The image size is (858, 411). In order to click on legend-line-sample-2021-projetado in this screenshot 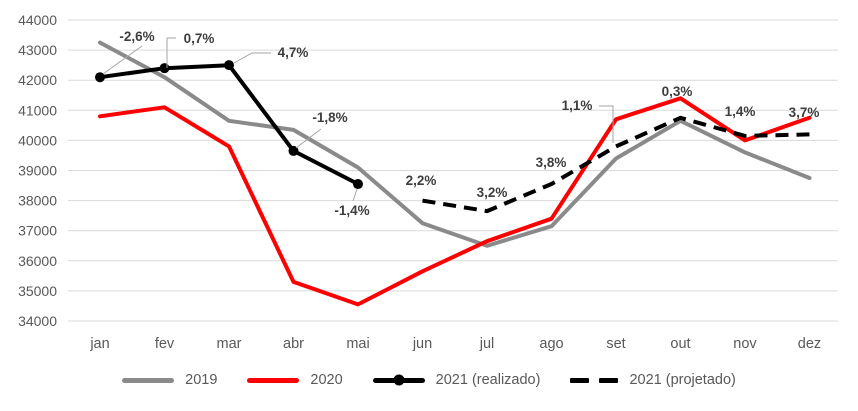, I will do `click(594, 380)`.